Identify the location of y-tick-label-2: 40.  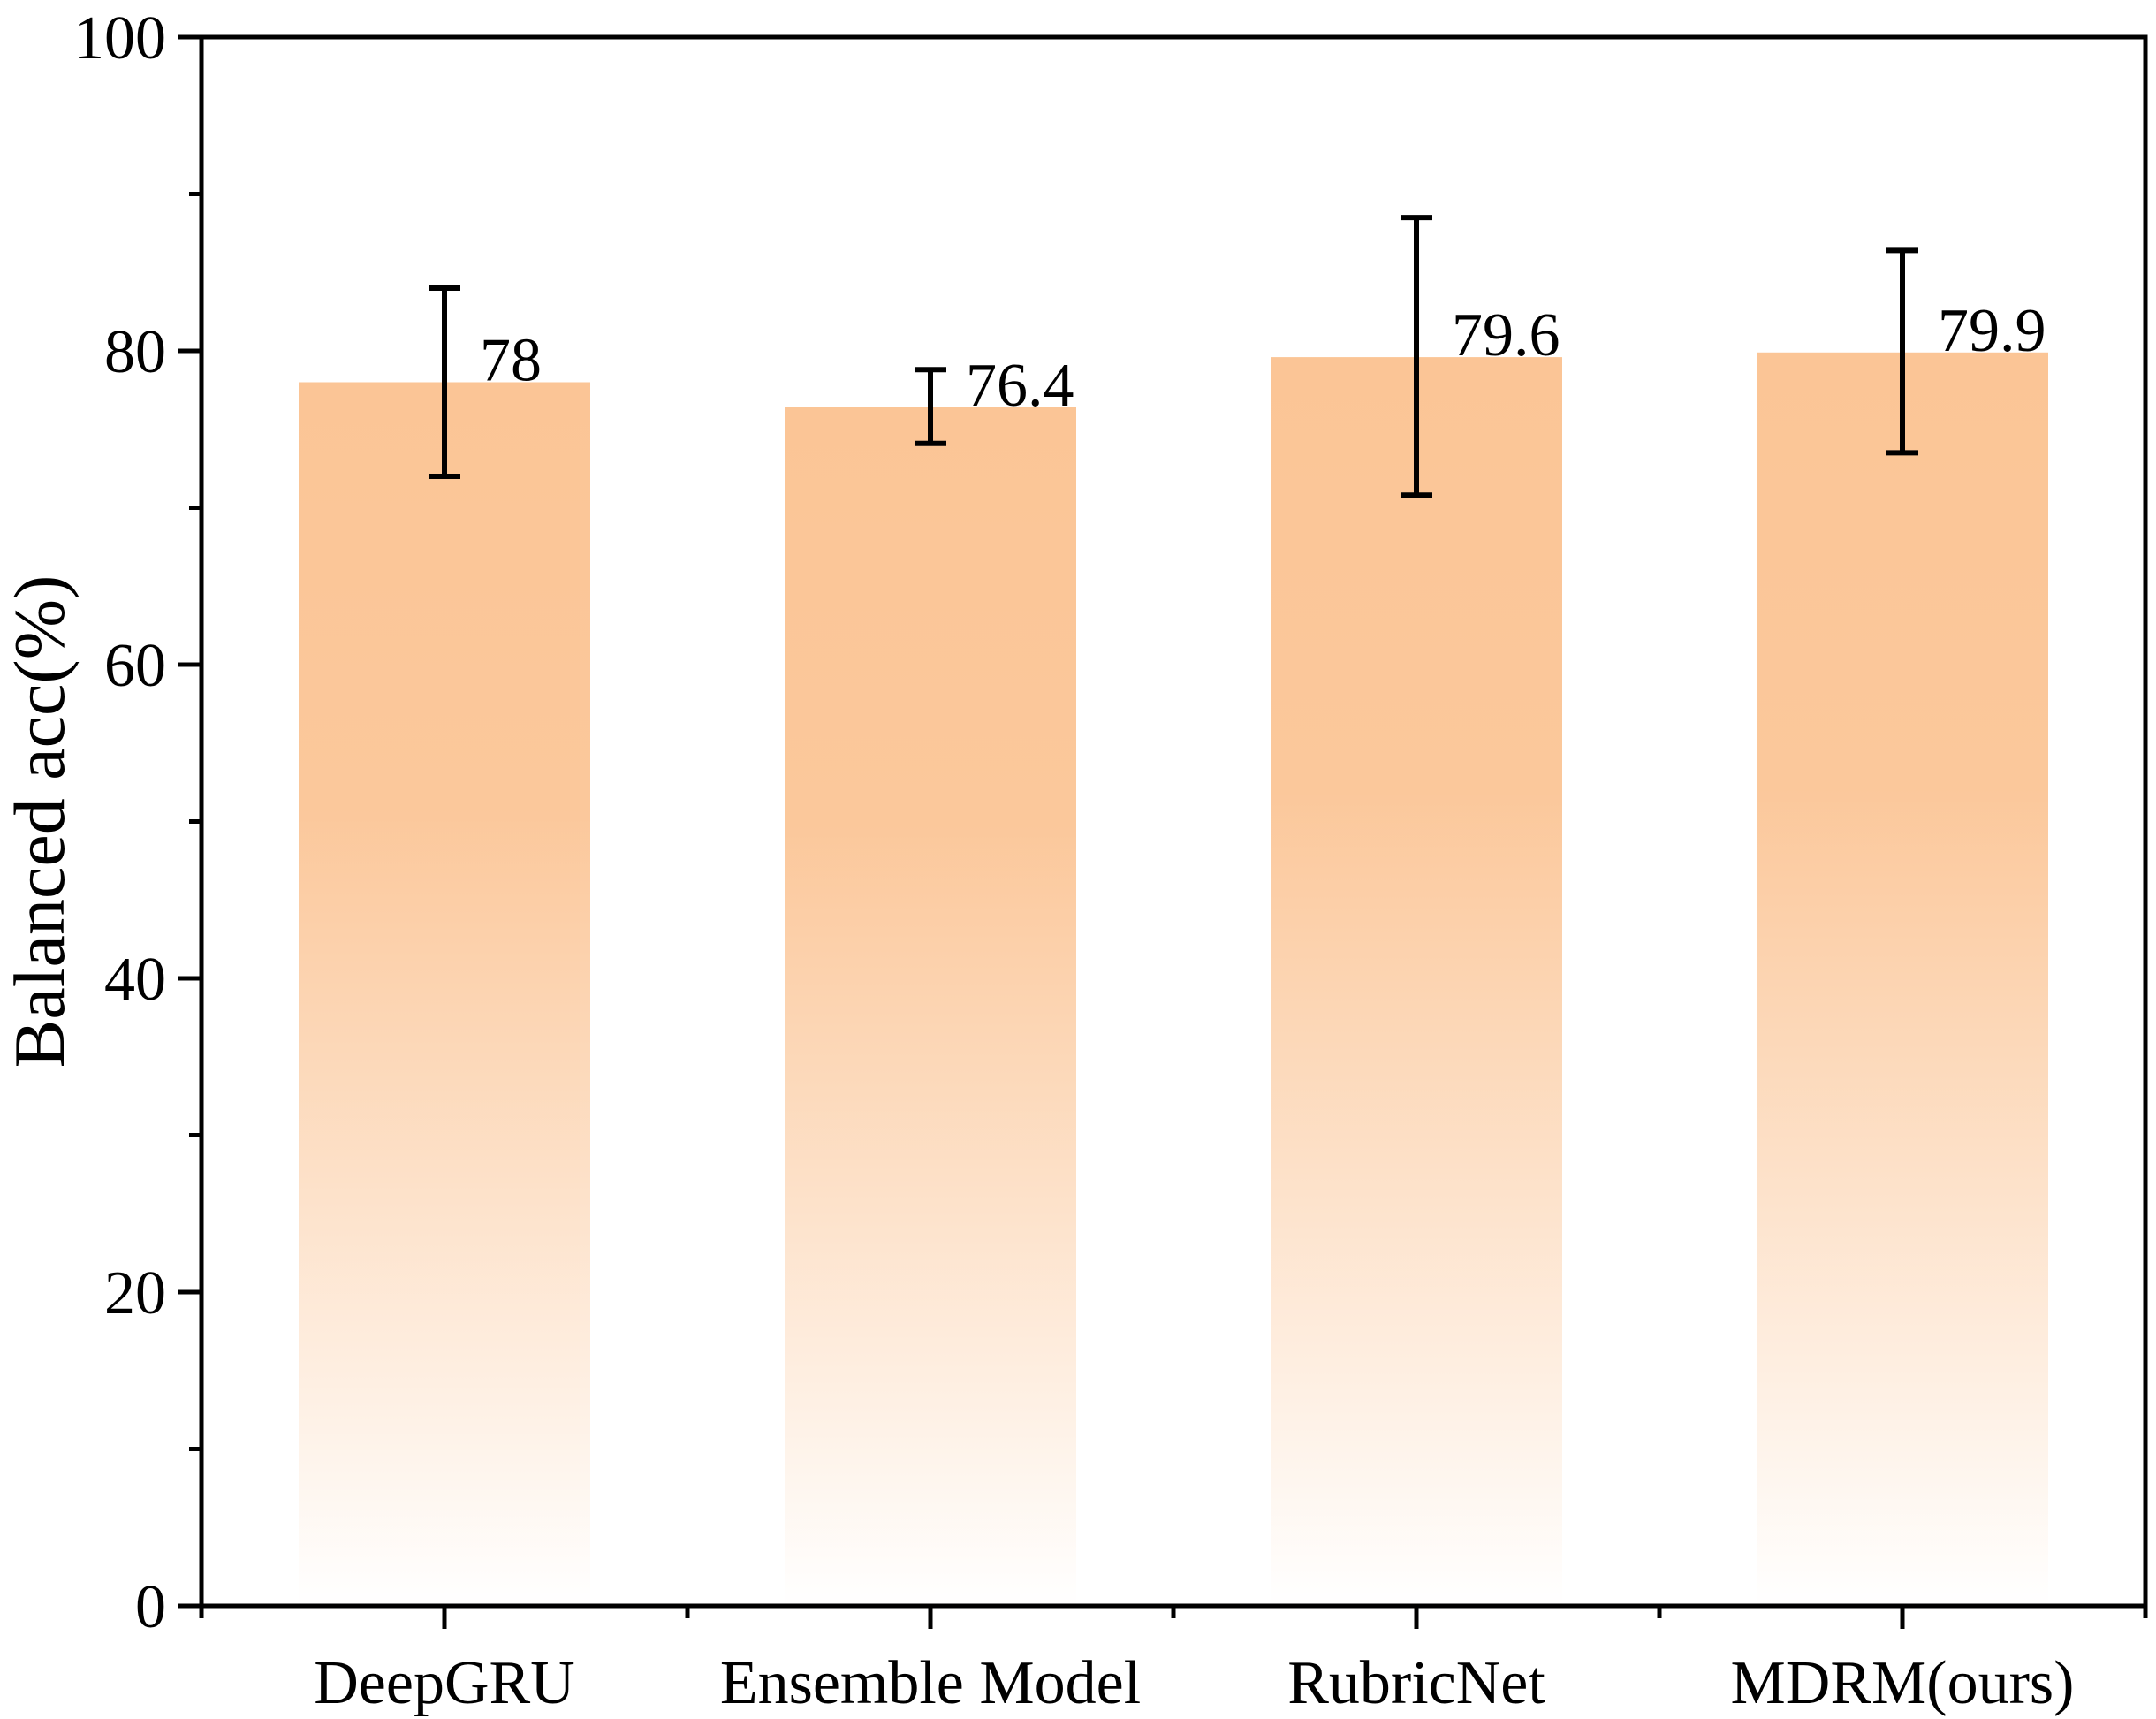
(135, 980).